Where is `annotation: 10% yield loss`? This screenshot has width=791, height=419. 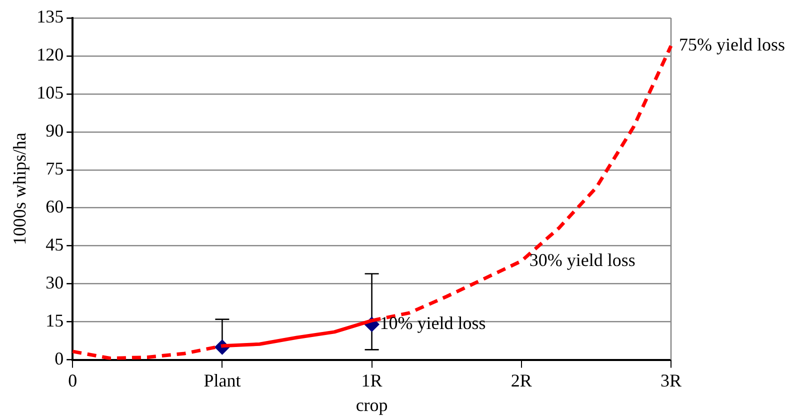 annotation: 10% yield loss is located at coordinates (433, 323).